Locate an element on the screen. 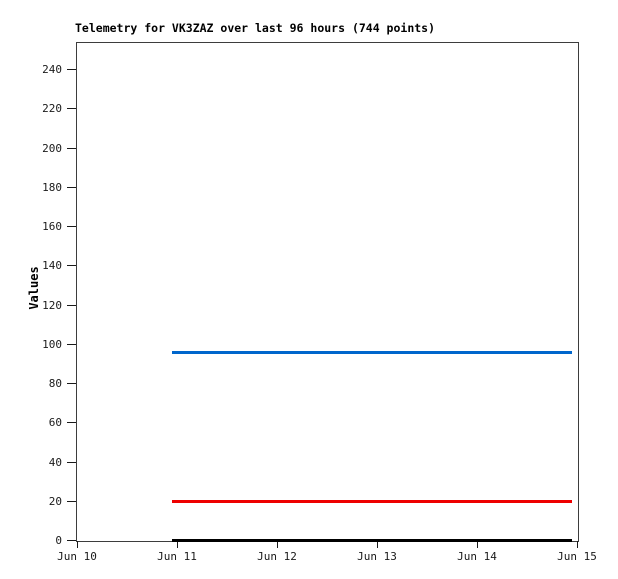  x-tick-label: Jun 12 is located at coordinates (277, 556).